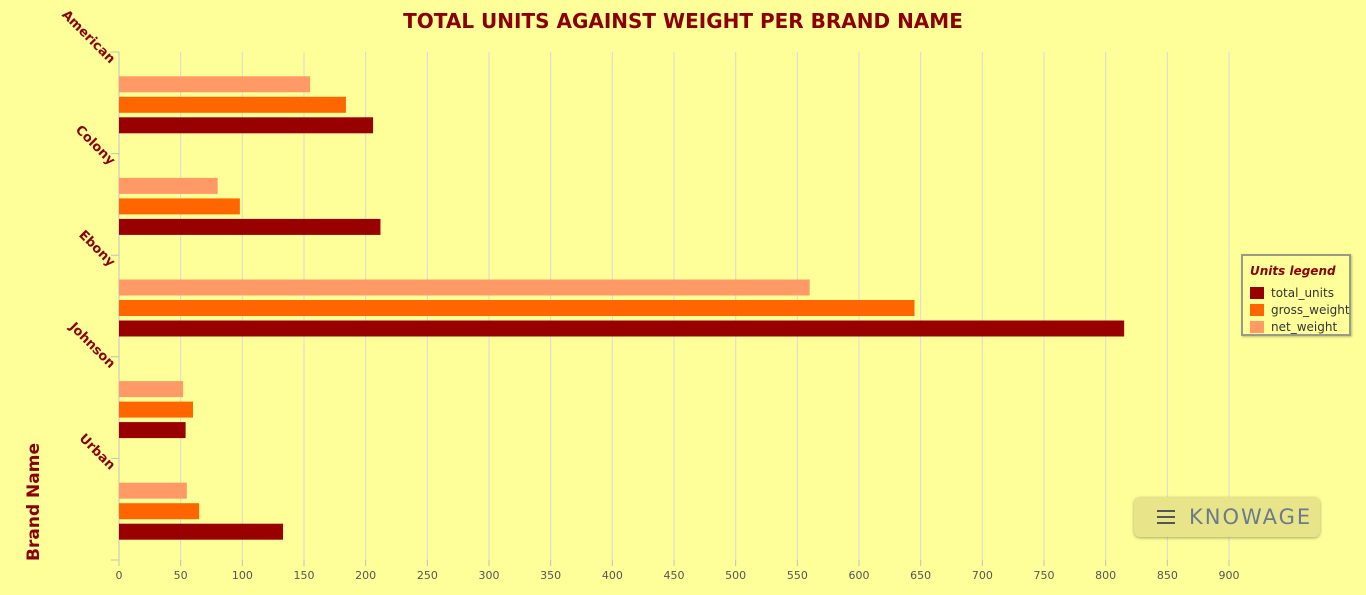 Image resolution: width=1366 pixels, height=595 pixels. What do you see at coordinates (550, 575) in the screenshot?
I see `x-tick-label: 350` at bounding box center [550, 575].